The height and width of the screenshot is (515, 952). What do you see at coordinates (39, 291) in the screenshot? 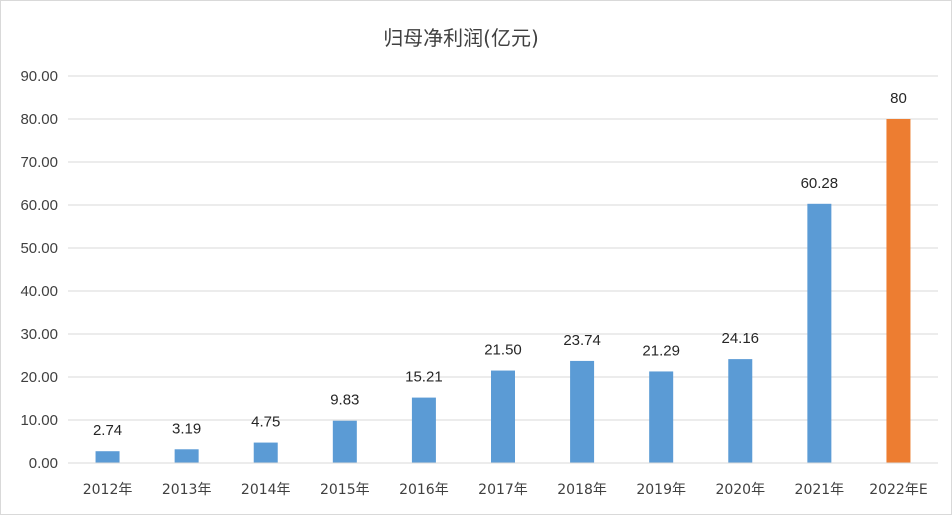
I see `y-tick-label: 40.00` at bounding box center [39, 291].